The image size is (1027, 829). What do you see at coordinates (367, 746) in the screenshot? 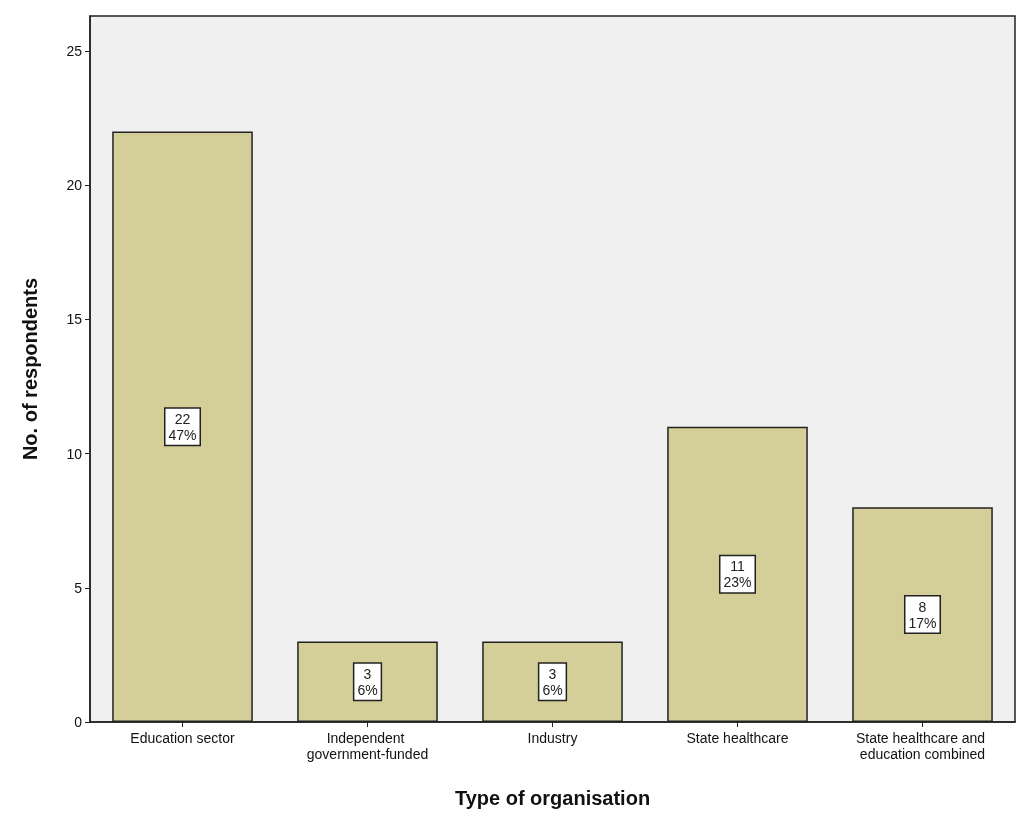
I see `x-tick-label: Independent government-funded` at bounding box center [367, 746].